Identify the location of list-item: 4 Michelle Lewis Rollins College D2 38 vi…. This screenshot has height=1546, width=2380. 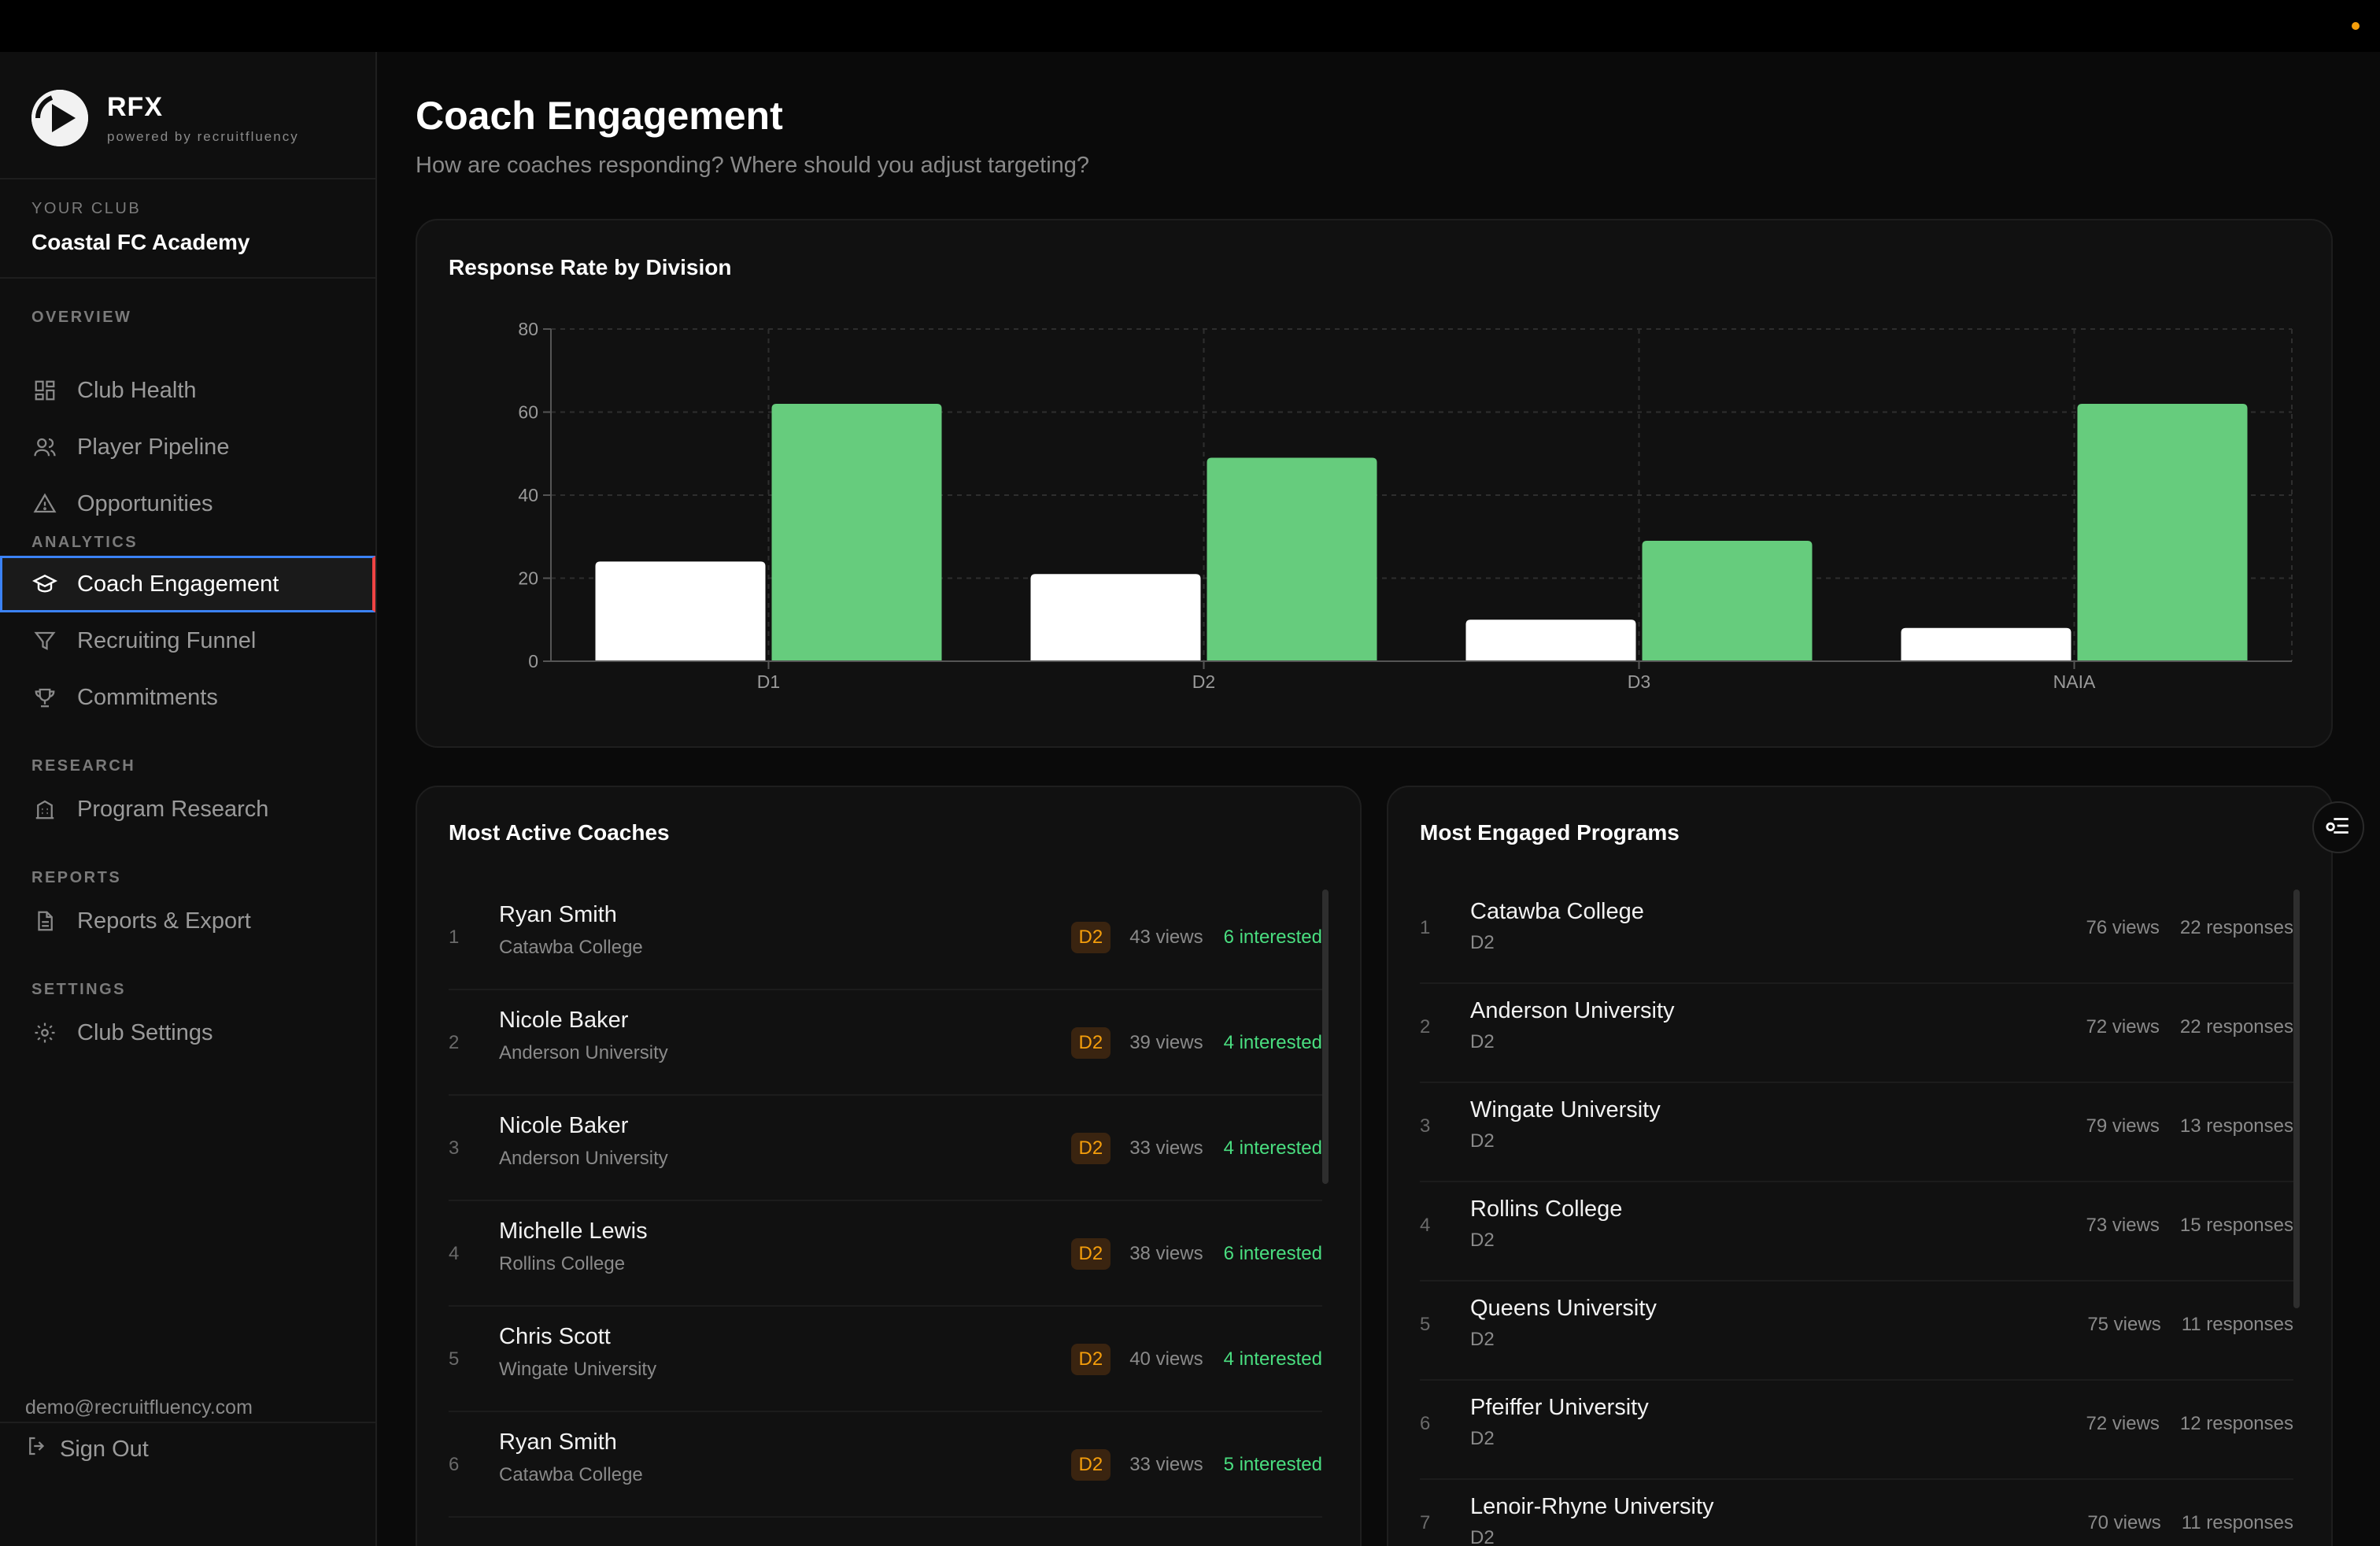
(885, 1254).